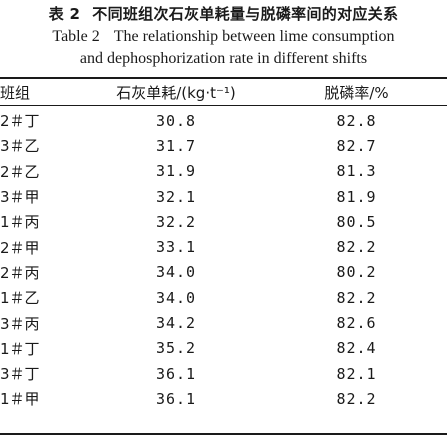 The image size is (447, 441). Describe the element at coordinates (245, 14) in the screenshot. I see `caption-title-cn: 不同班组次石灰单耗量与脱磷率间的对应关系` at that location.